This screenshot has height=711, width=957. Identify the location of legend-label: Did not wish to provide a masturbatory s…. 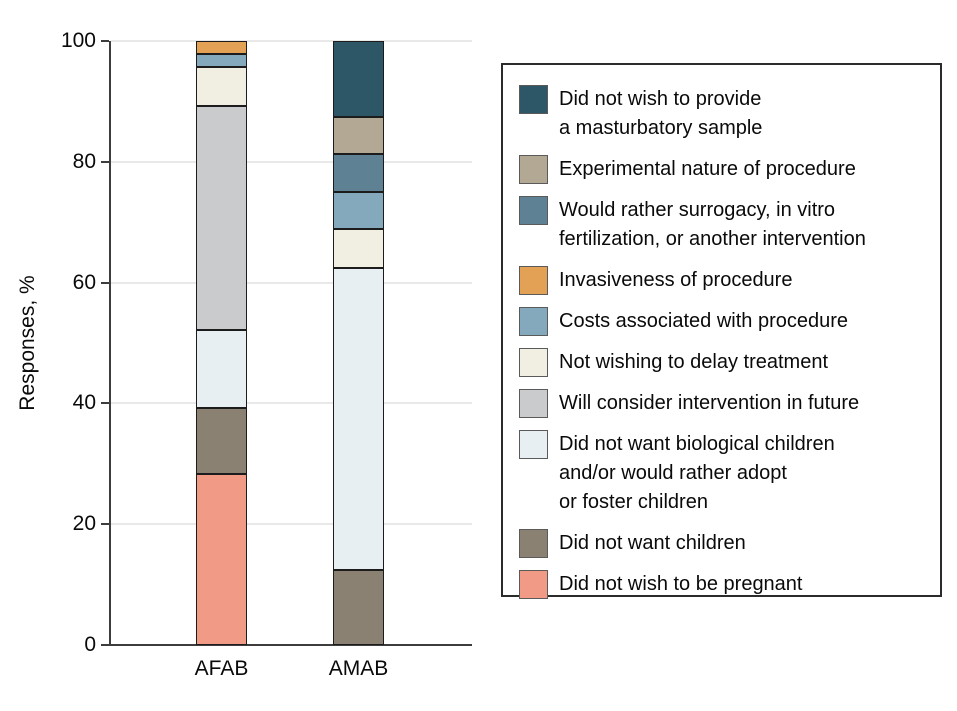
(661, 113).